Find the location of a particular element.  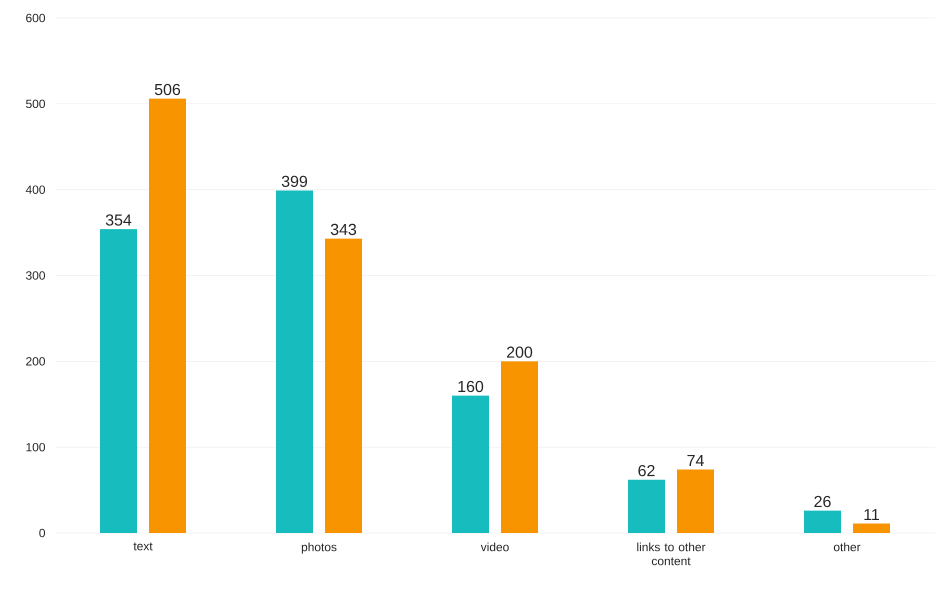

data-label: 160 is located at coordinates (471, 386).